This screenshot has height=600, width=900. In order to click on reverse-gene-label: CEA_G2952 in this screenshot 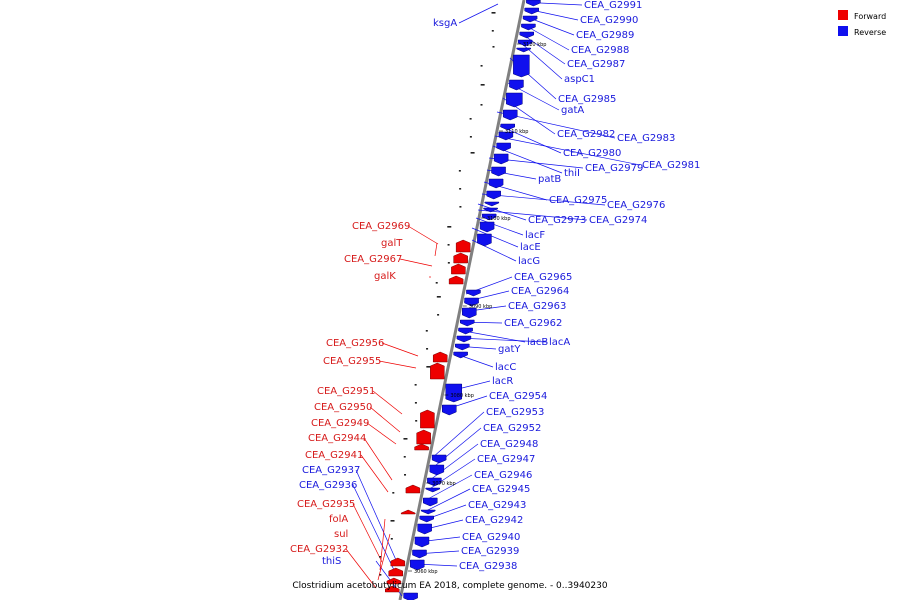, I will do `click(512, 428)`.